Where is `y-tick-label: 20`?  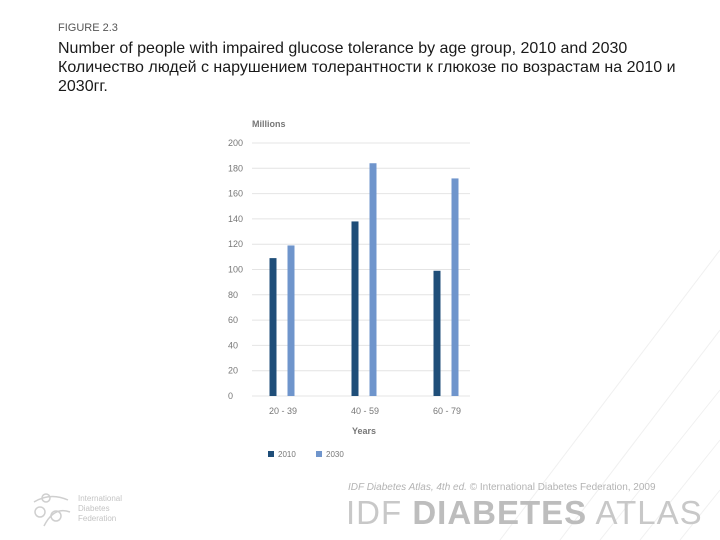 y-tick-label: 20 is located at coordinates (233, 371).